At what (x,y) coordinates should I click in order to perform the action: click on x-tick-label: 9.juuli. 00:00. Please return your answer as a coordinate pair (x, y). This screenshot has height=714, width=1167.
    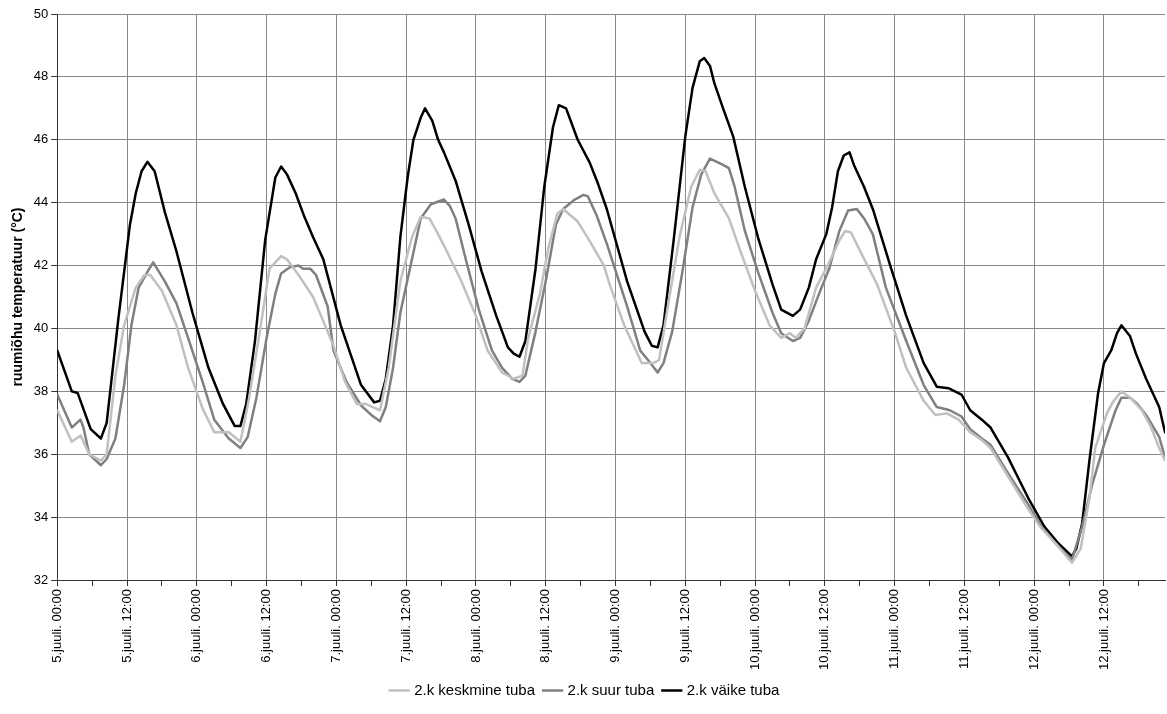
    Looking at the image, I should click on (615, 626).